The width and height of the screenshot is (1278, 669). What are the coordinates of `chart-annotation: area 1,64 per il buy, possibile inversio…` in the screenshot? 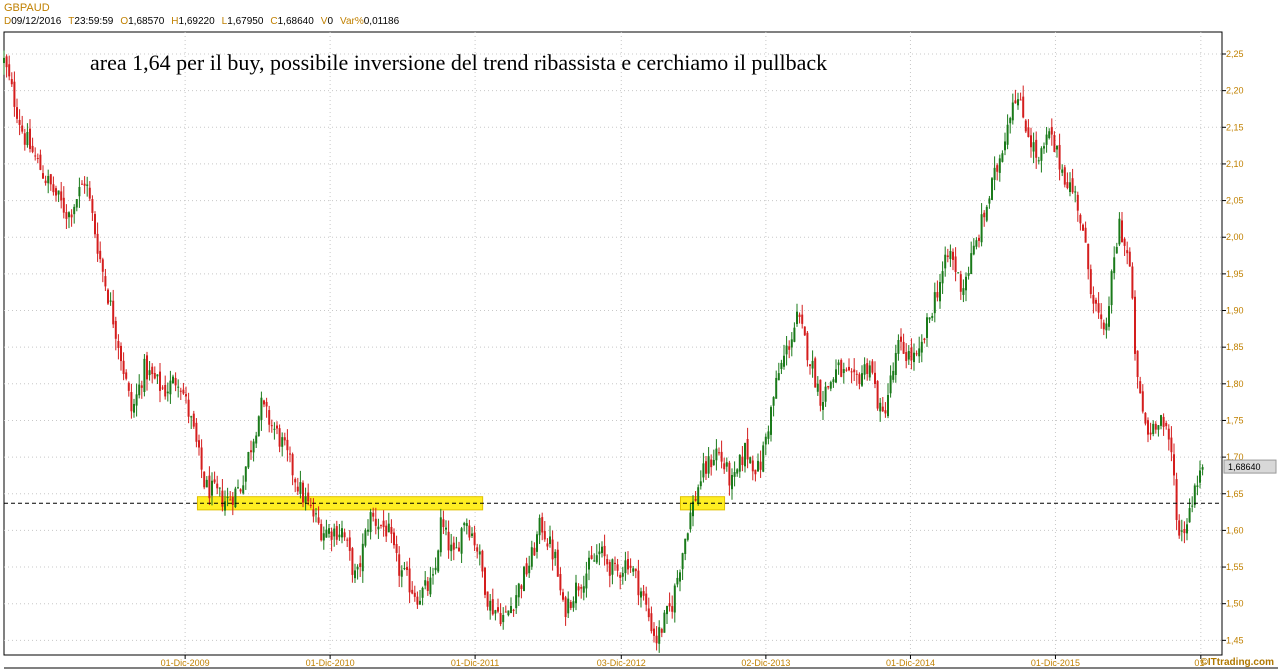 It's located at (458, 62).